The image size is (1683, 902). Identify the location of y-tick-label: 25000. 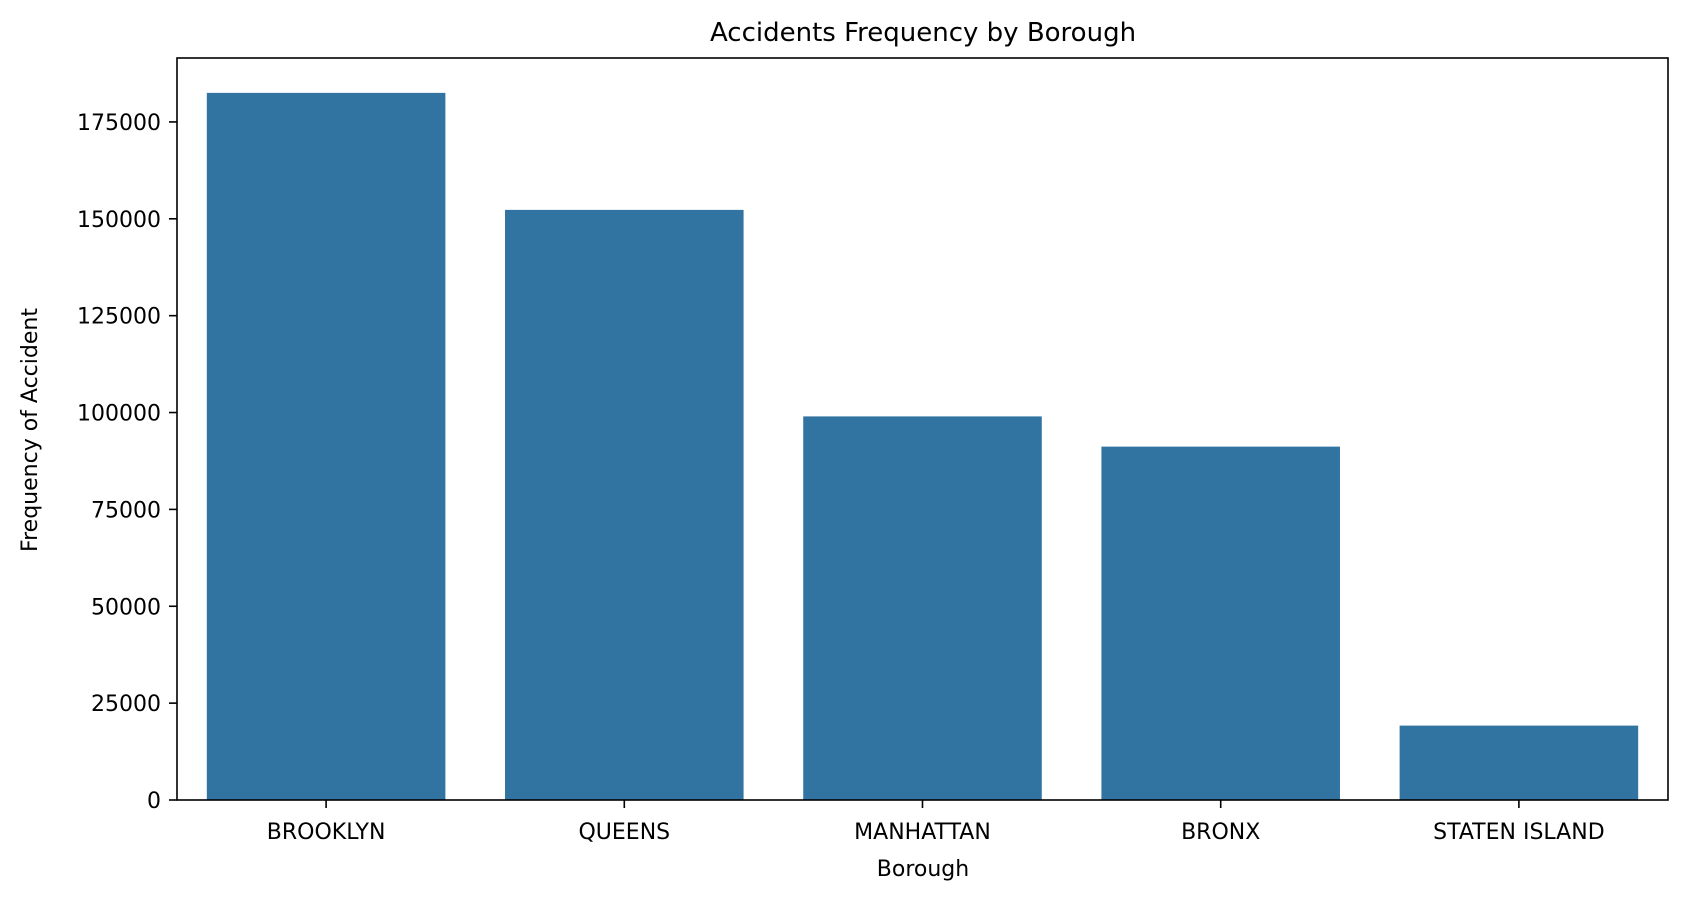
(126, 704).